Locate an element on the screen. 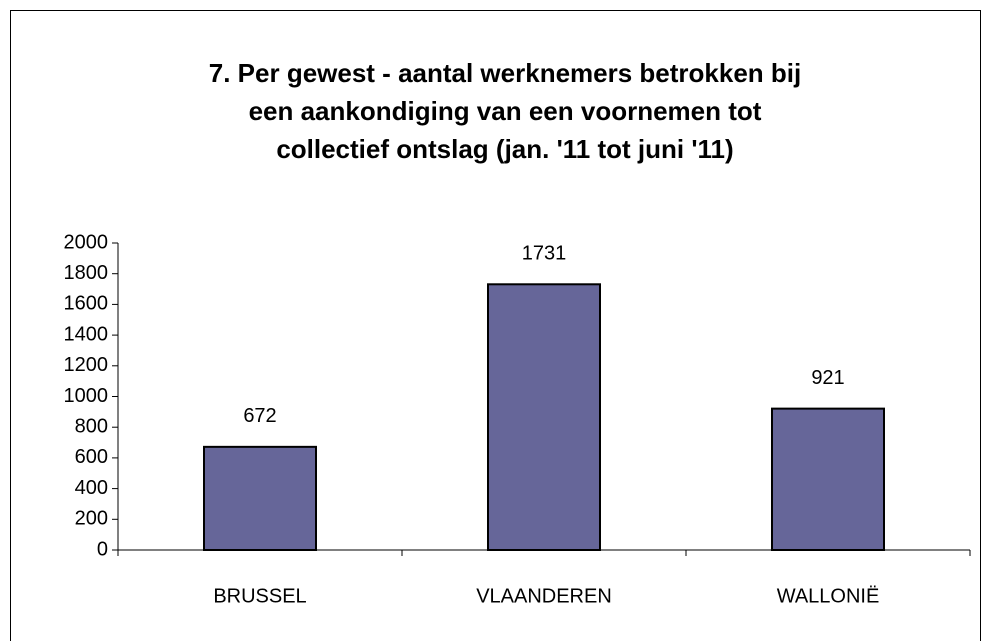  y-tick-label: 1400 is located at coordinates (86, 334).